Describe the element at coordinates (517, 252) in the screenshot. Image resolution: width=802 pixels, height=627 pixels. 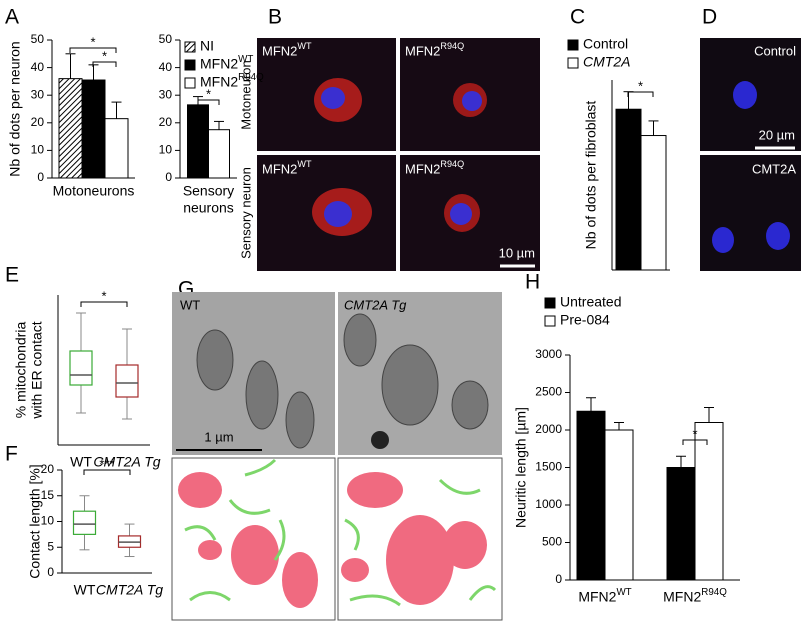
I see `scale-label: 10 µm` at that location.